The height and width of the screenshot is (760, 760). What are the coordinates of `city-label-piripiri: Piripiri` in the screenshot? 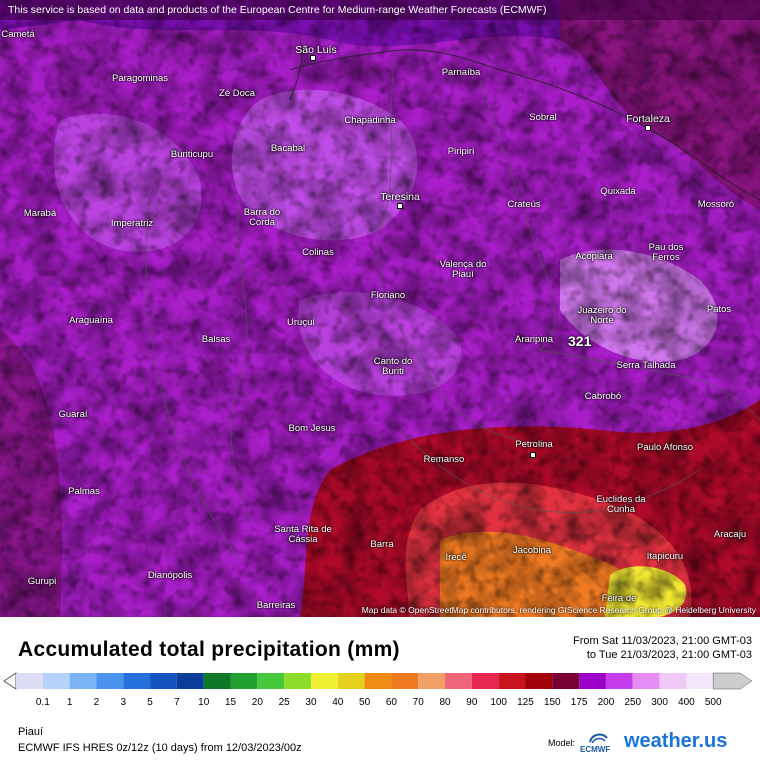 It's located at (461, 151).